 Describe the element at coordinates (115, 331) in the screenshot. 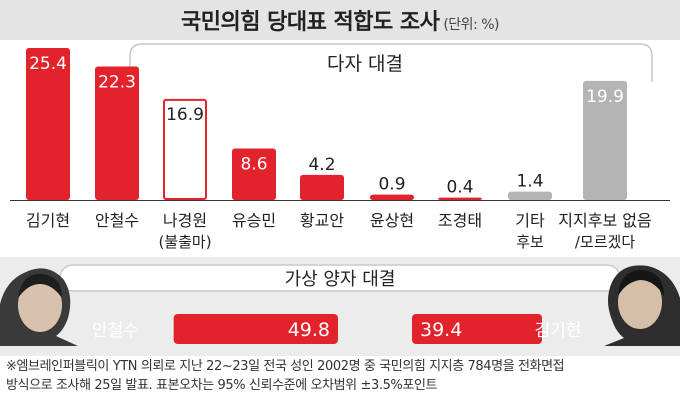

I see `bar-name-label: 안철수` at that location.